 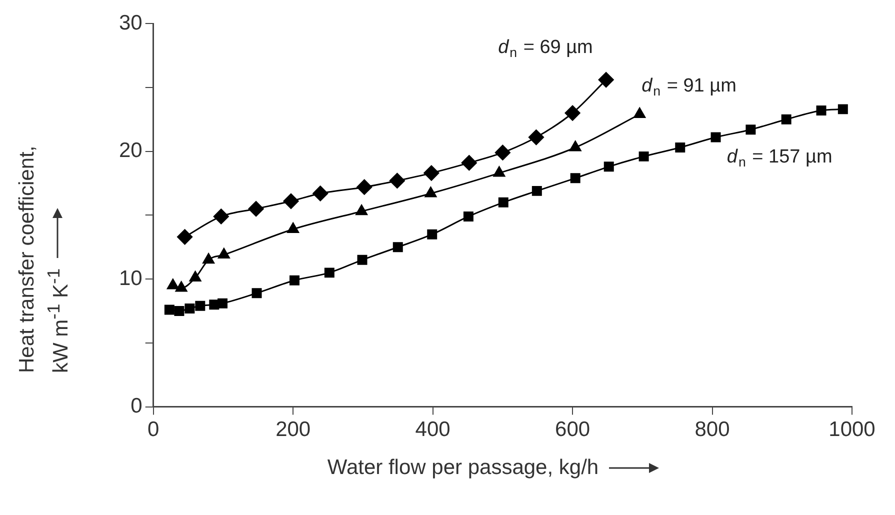 I want to click on y-tick-label: 30, so click(x=130, y=22).